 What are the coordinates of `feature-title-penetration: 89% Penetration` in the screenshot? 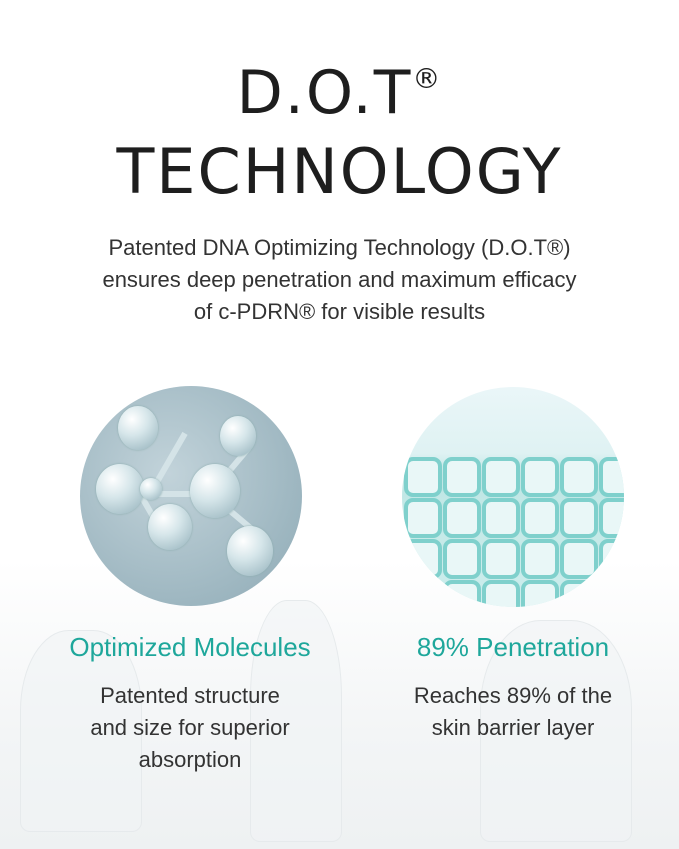 It's located at (513, 647).